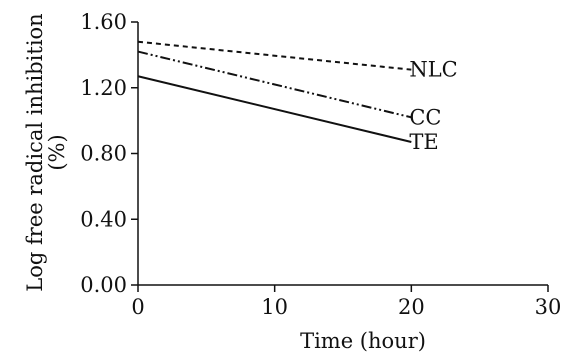  I want to click on series-line-nlc, so click(274, 55).